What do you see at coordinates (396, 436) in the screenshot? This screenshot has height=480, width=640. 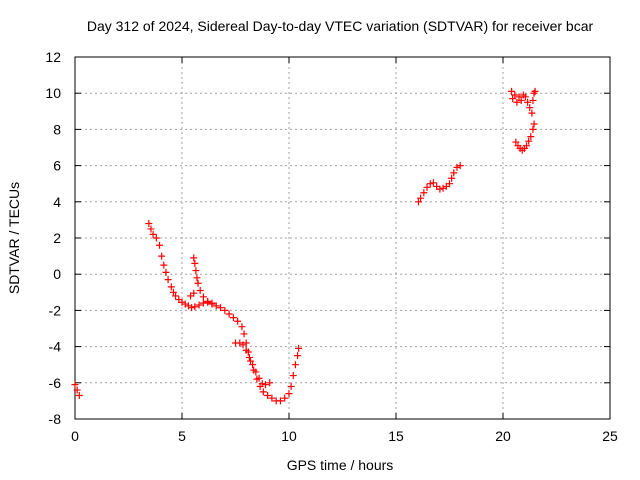 I see `x-tick-label: 15` at bounding box center [396, 436].